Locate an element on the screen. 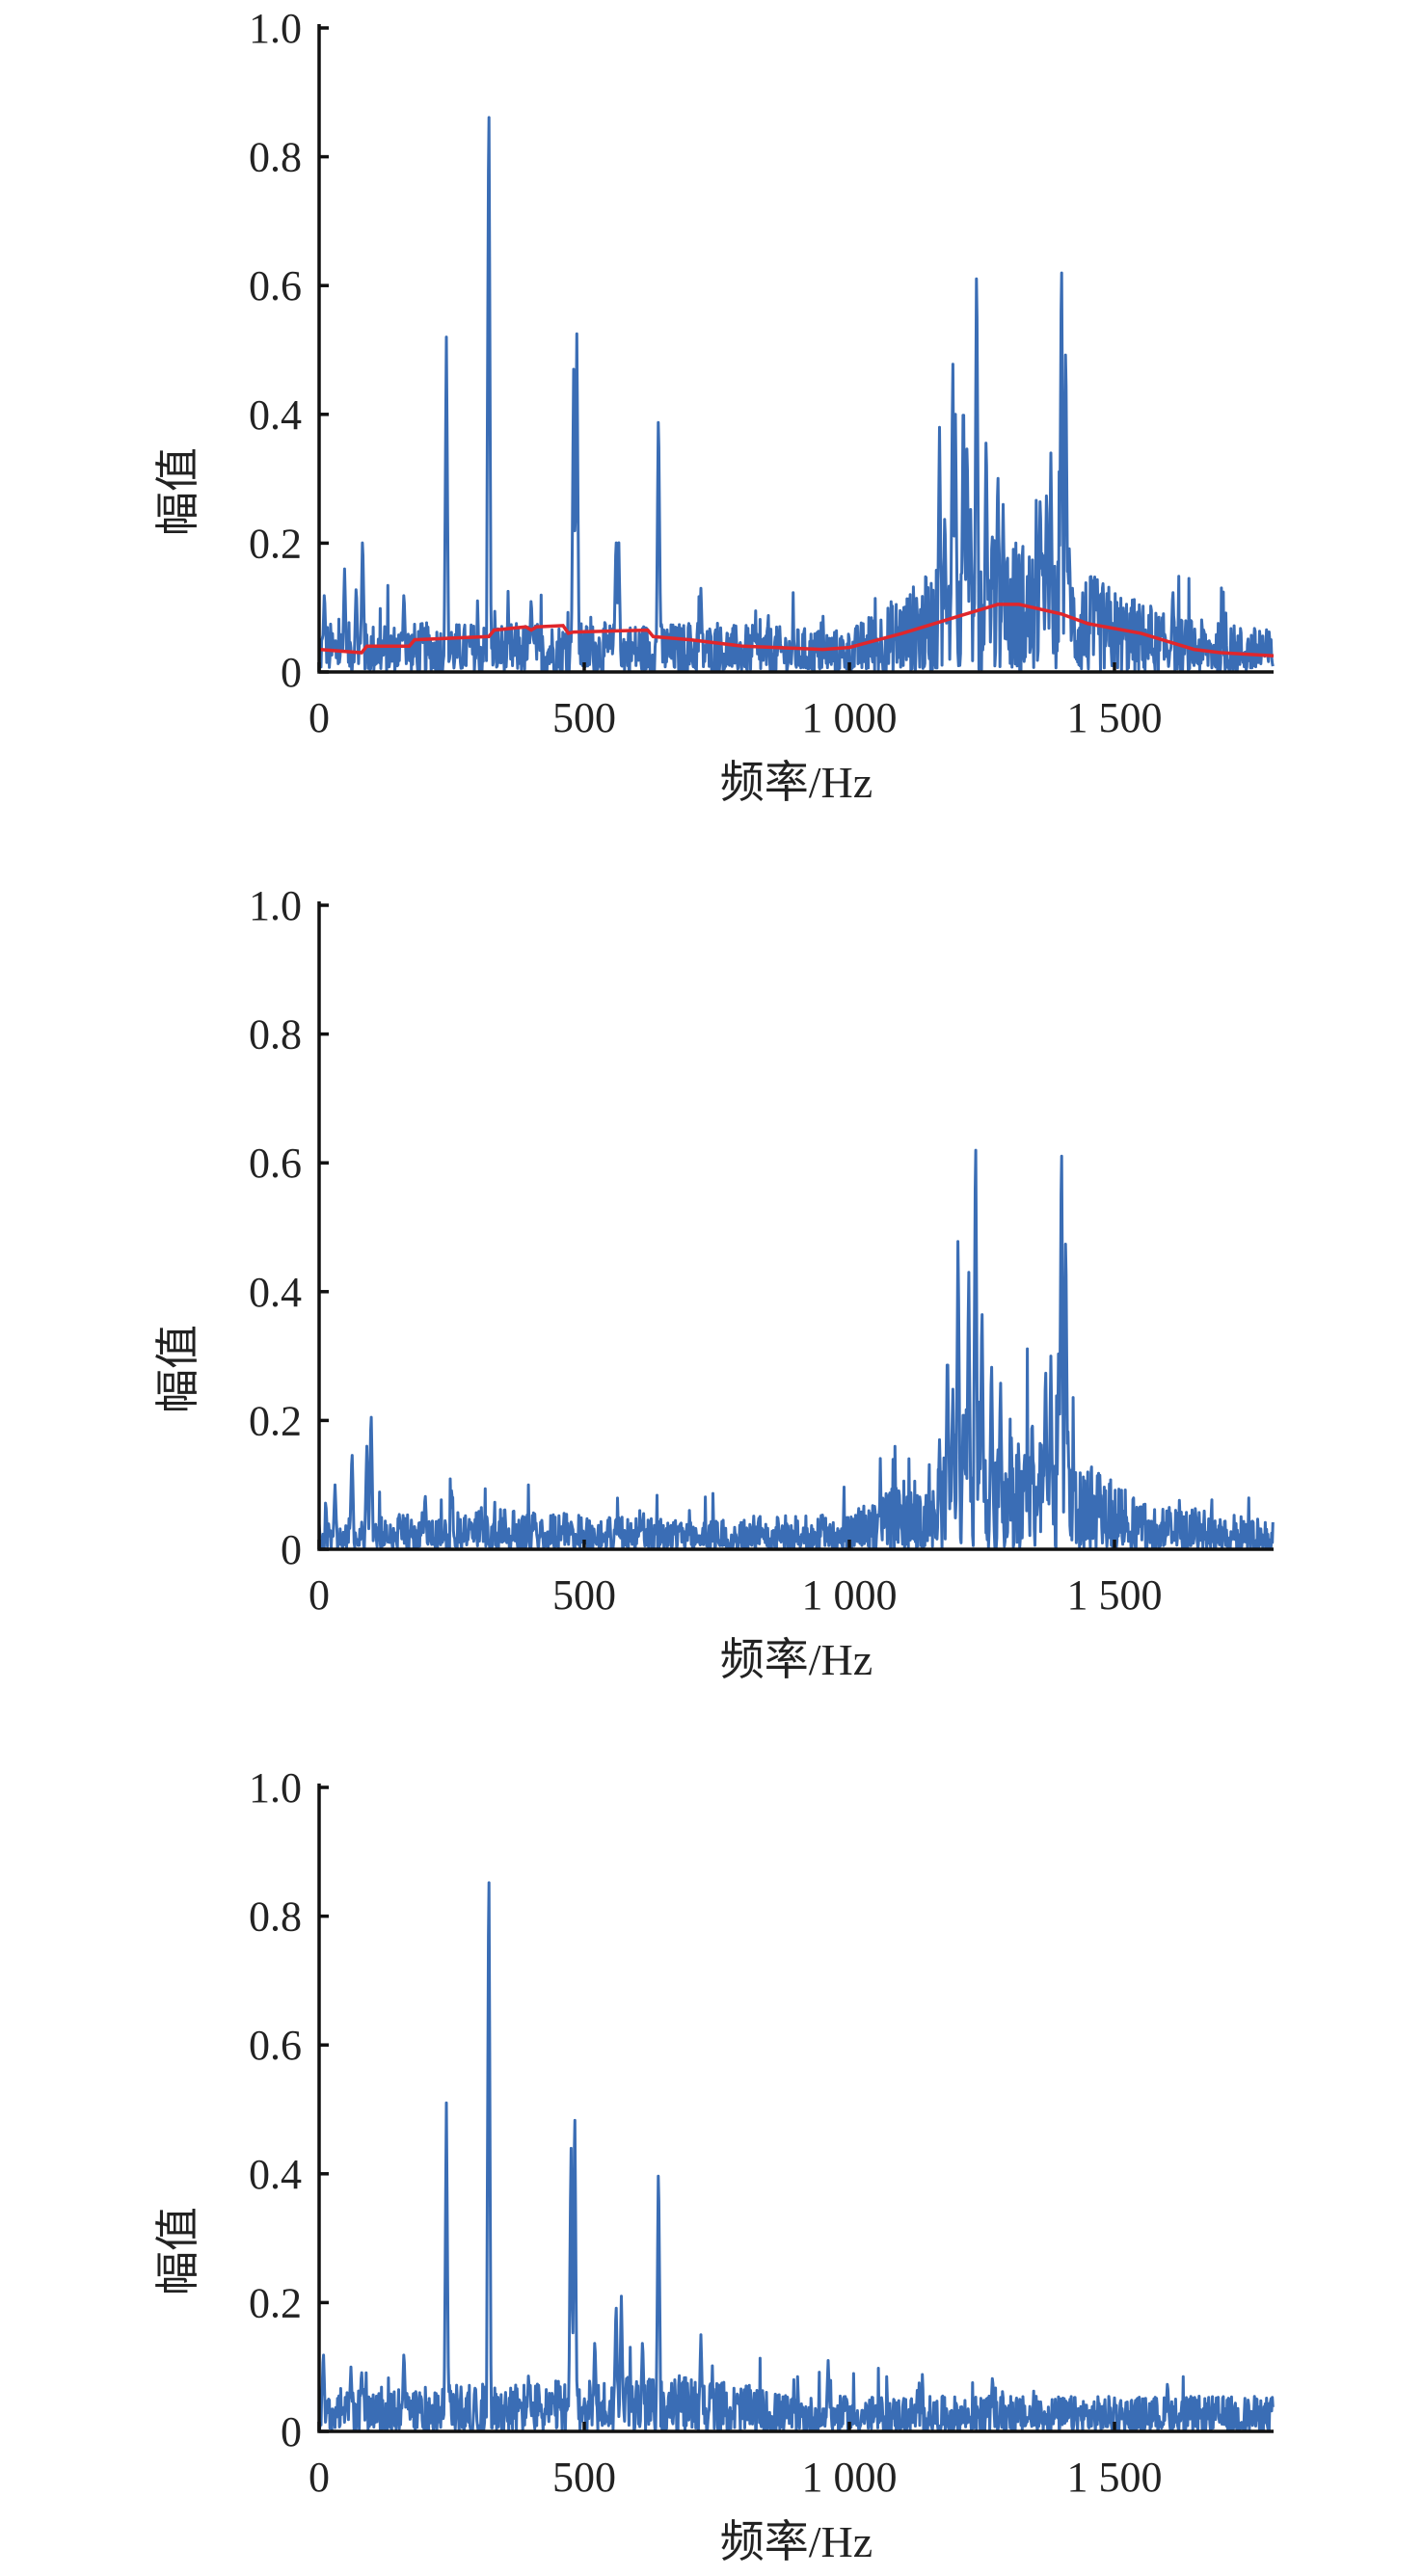 The height and width of the screenshot is (2576, 1423). envelope-line is located at coordinates (797, 630).